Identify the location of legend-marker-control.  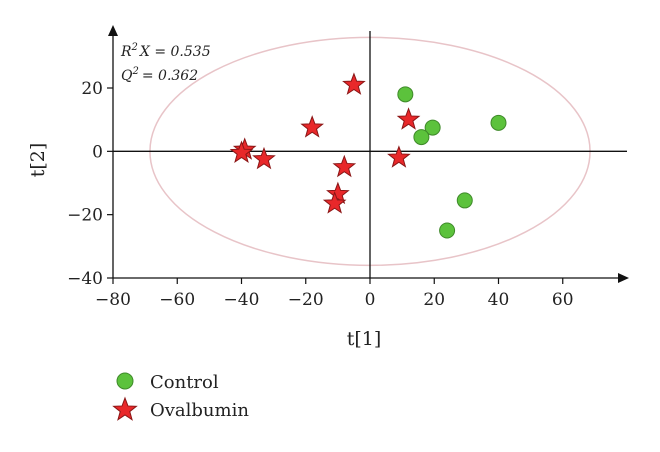
(125, 381).